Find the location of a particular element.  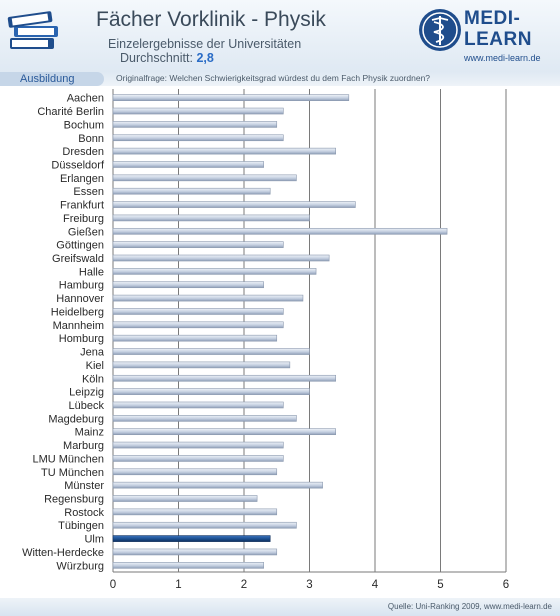

bar-köln is located at coordinates (224, 378).